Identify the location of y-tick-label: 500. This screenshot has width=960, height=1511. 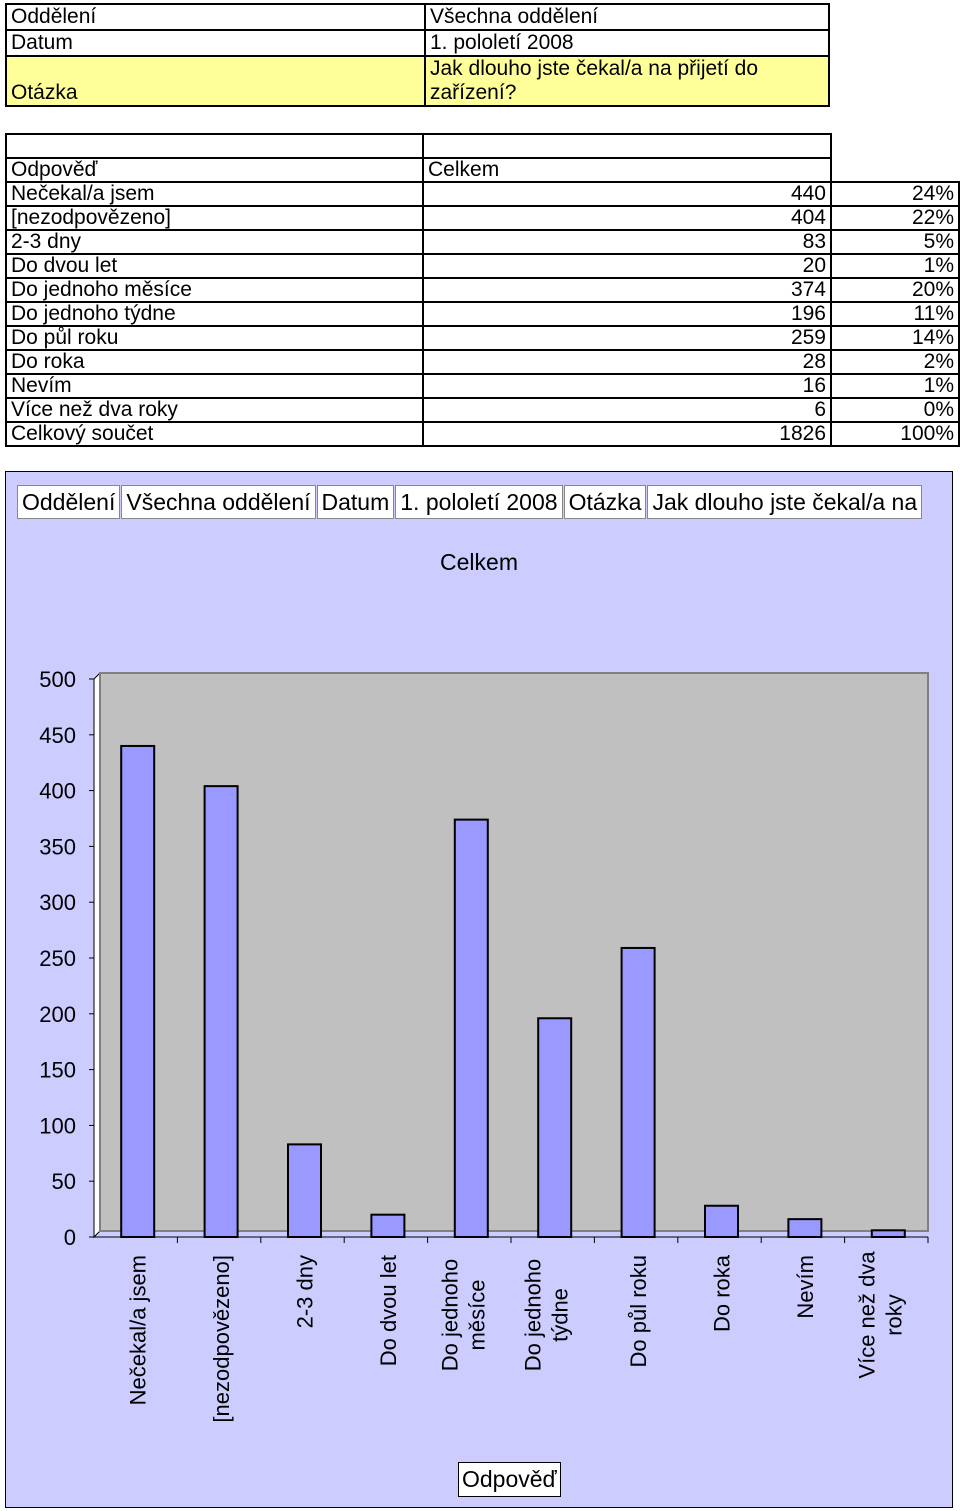
(57, 679).